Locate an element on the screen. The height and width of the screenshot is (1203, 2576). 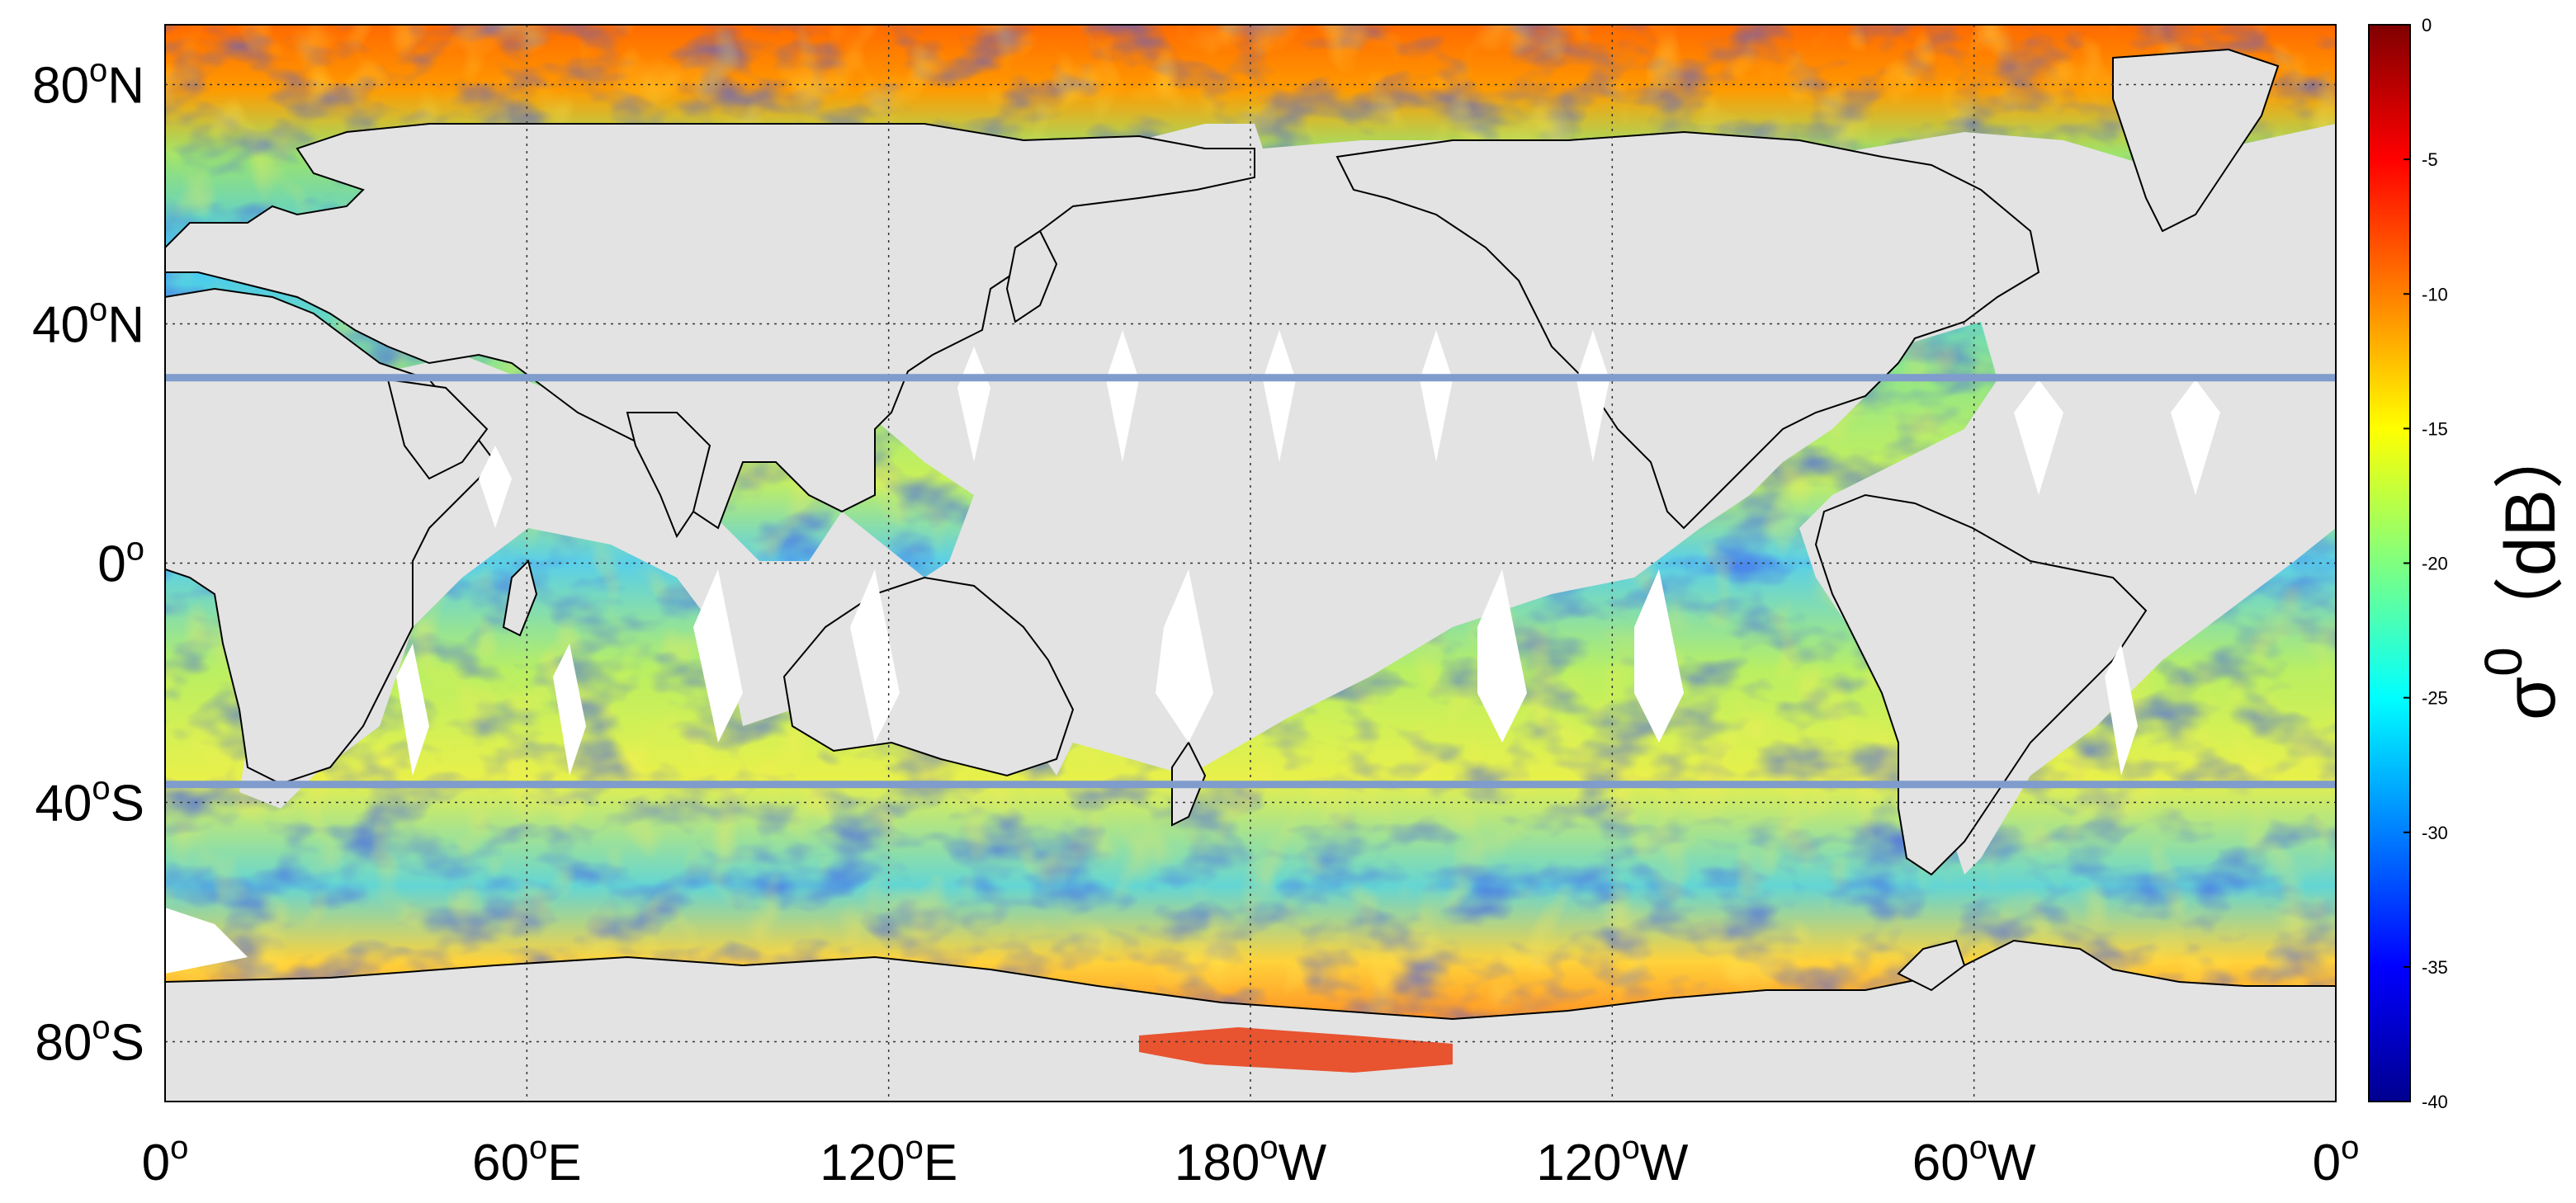
antarctic-peninsula is located at coordinates (1931, 965).